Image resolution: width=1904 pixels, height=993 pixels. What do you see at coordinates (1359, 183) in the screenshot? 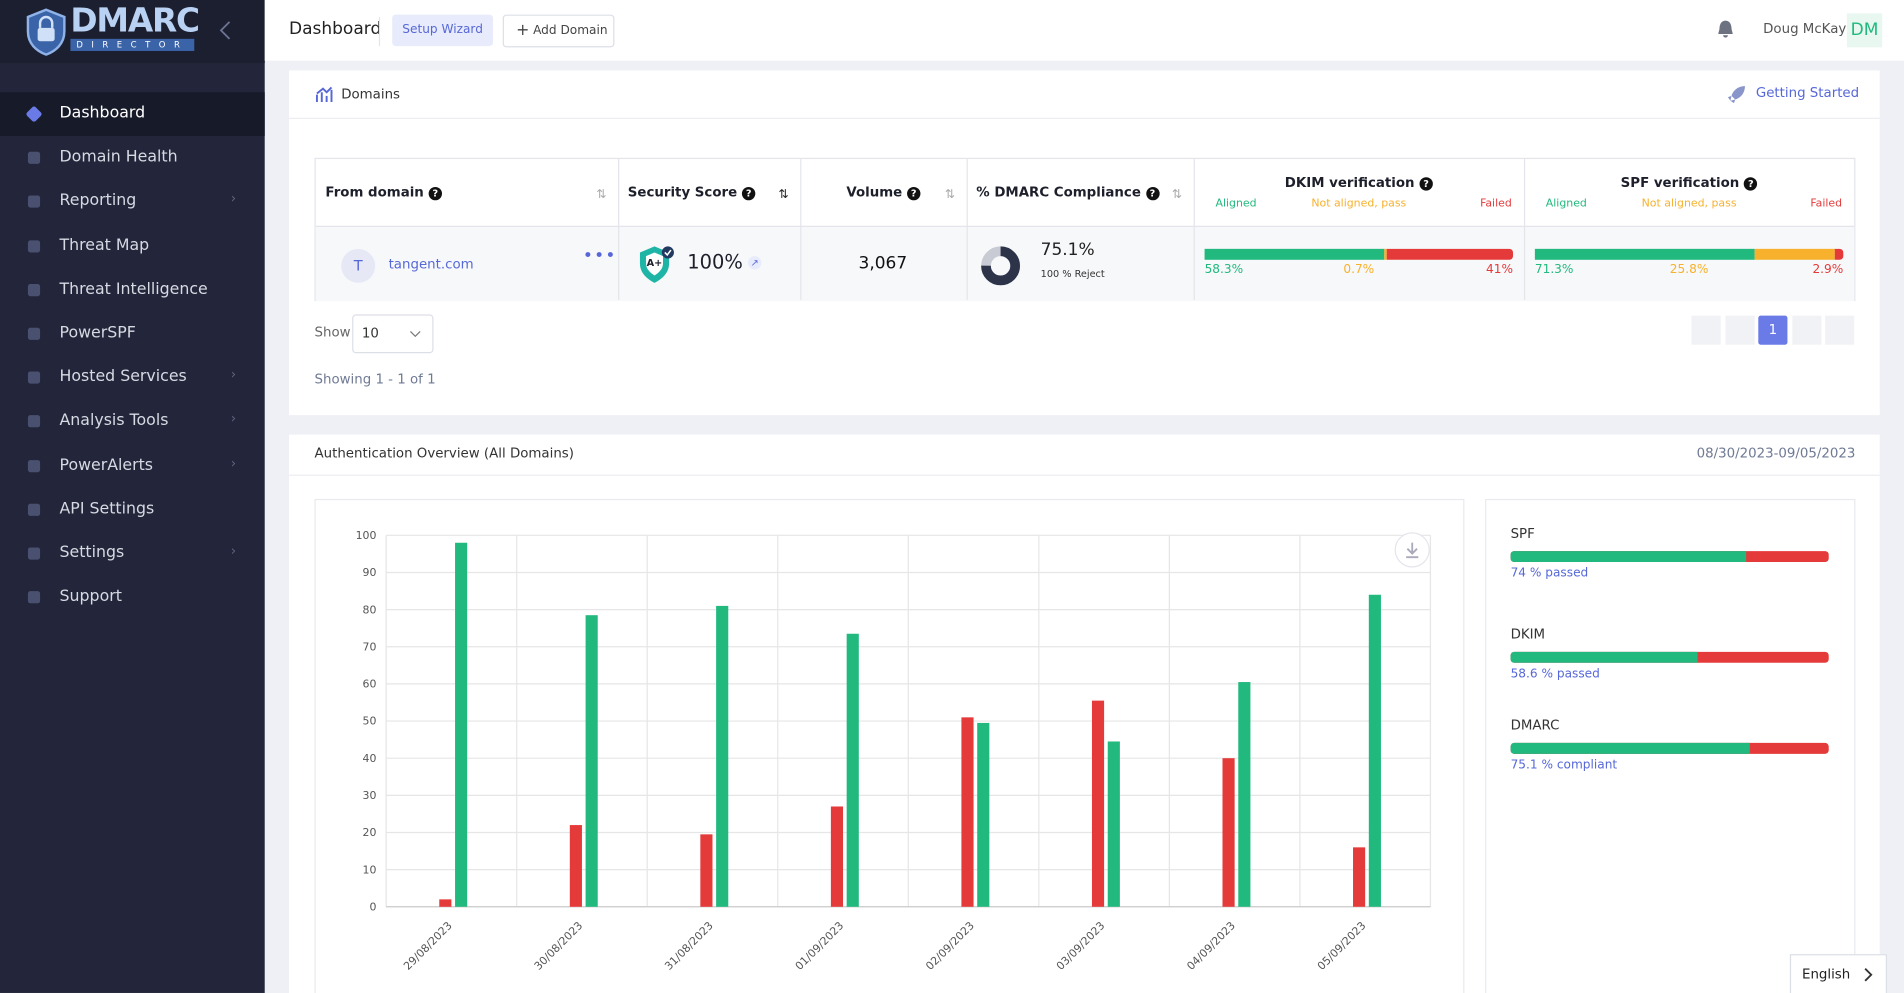
I see `column-header: DKIM verification?` at bounding box center [1359, 183].